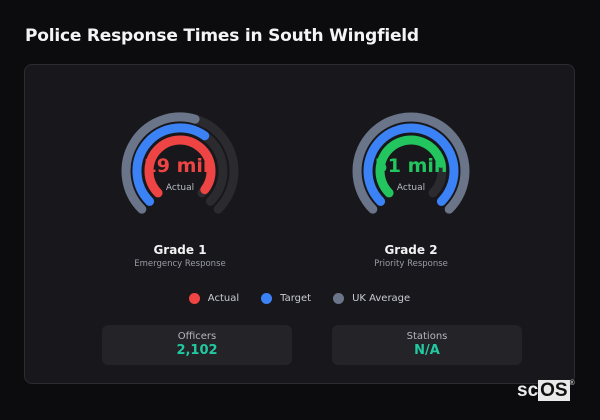 Image resolution: width=600 pixels, height=420 pixels. What do you see at coordinates (411, 250) in the screenshot?
I see `gauge-name: Grade 2` at bounding box center [411, 250].